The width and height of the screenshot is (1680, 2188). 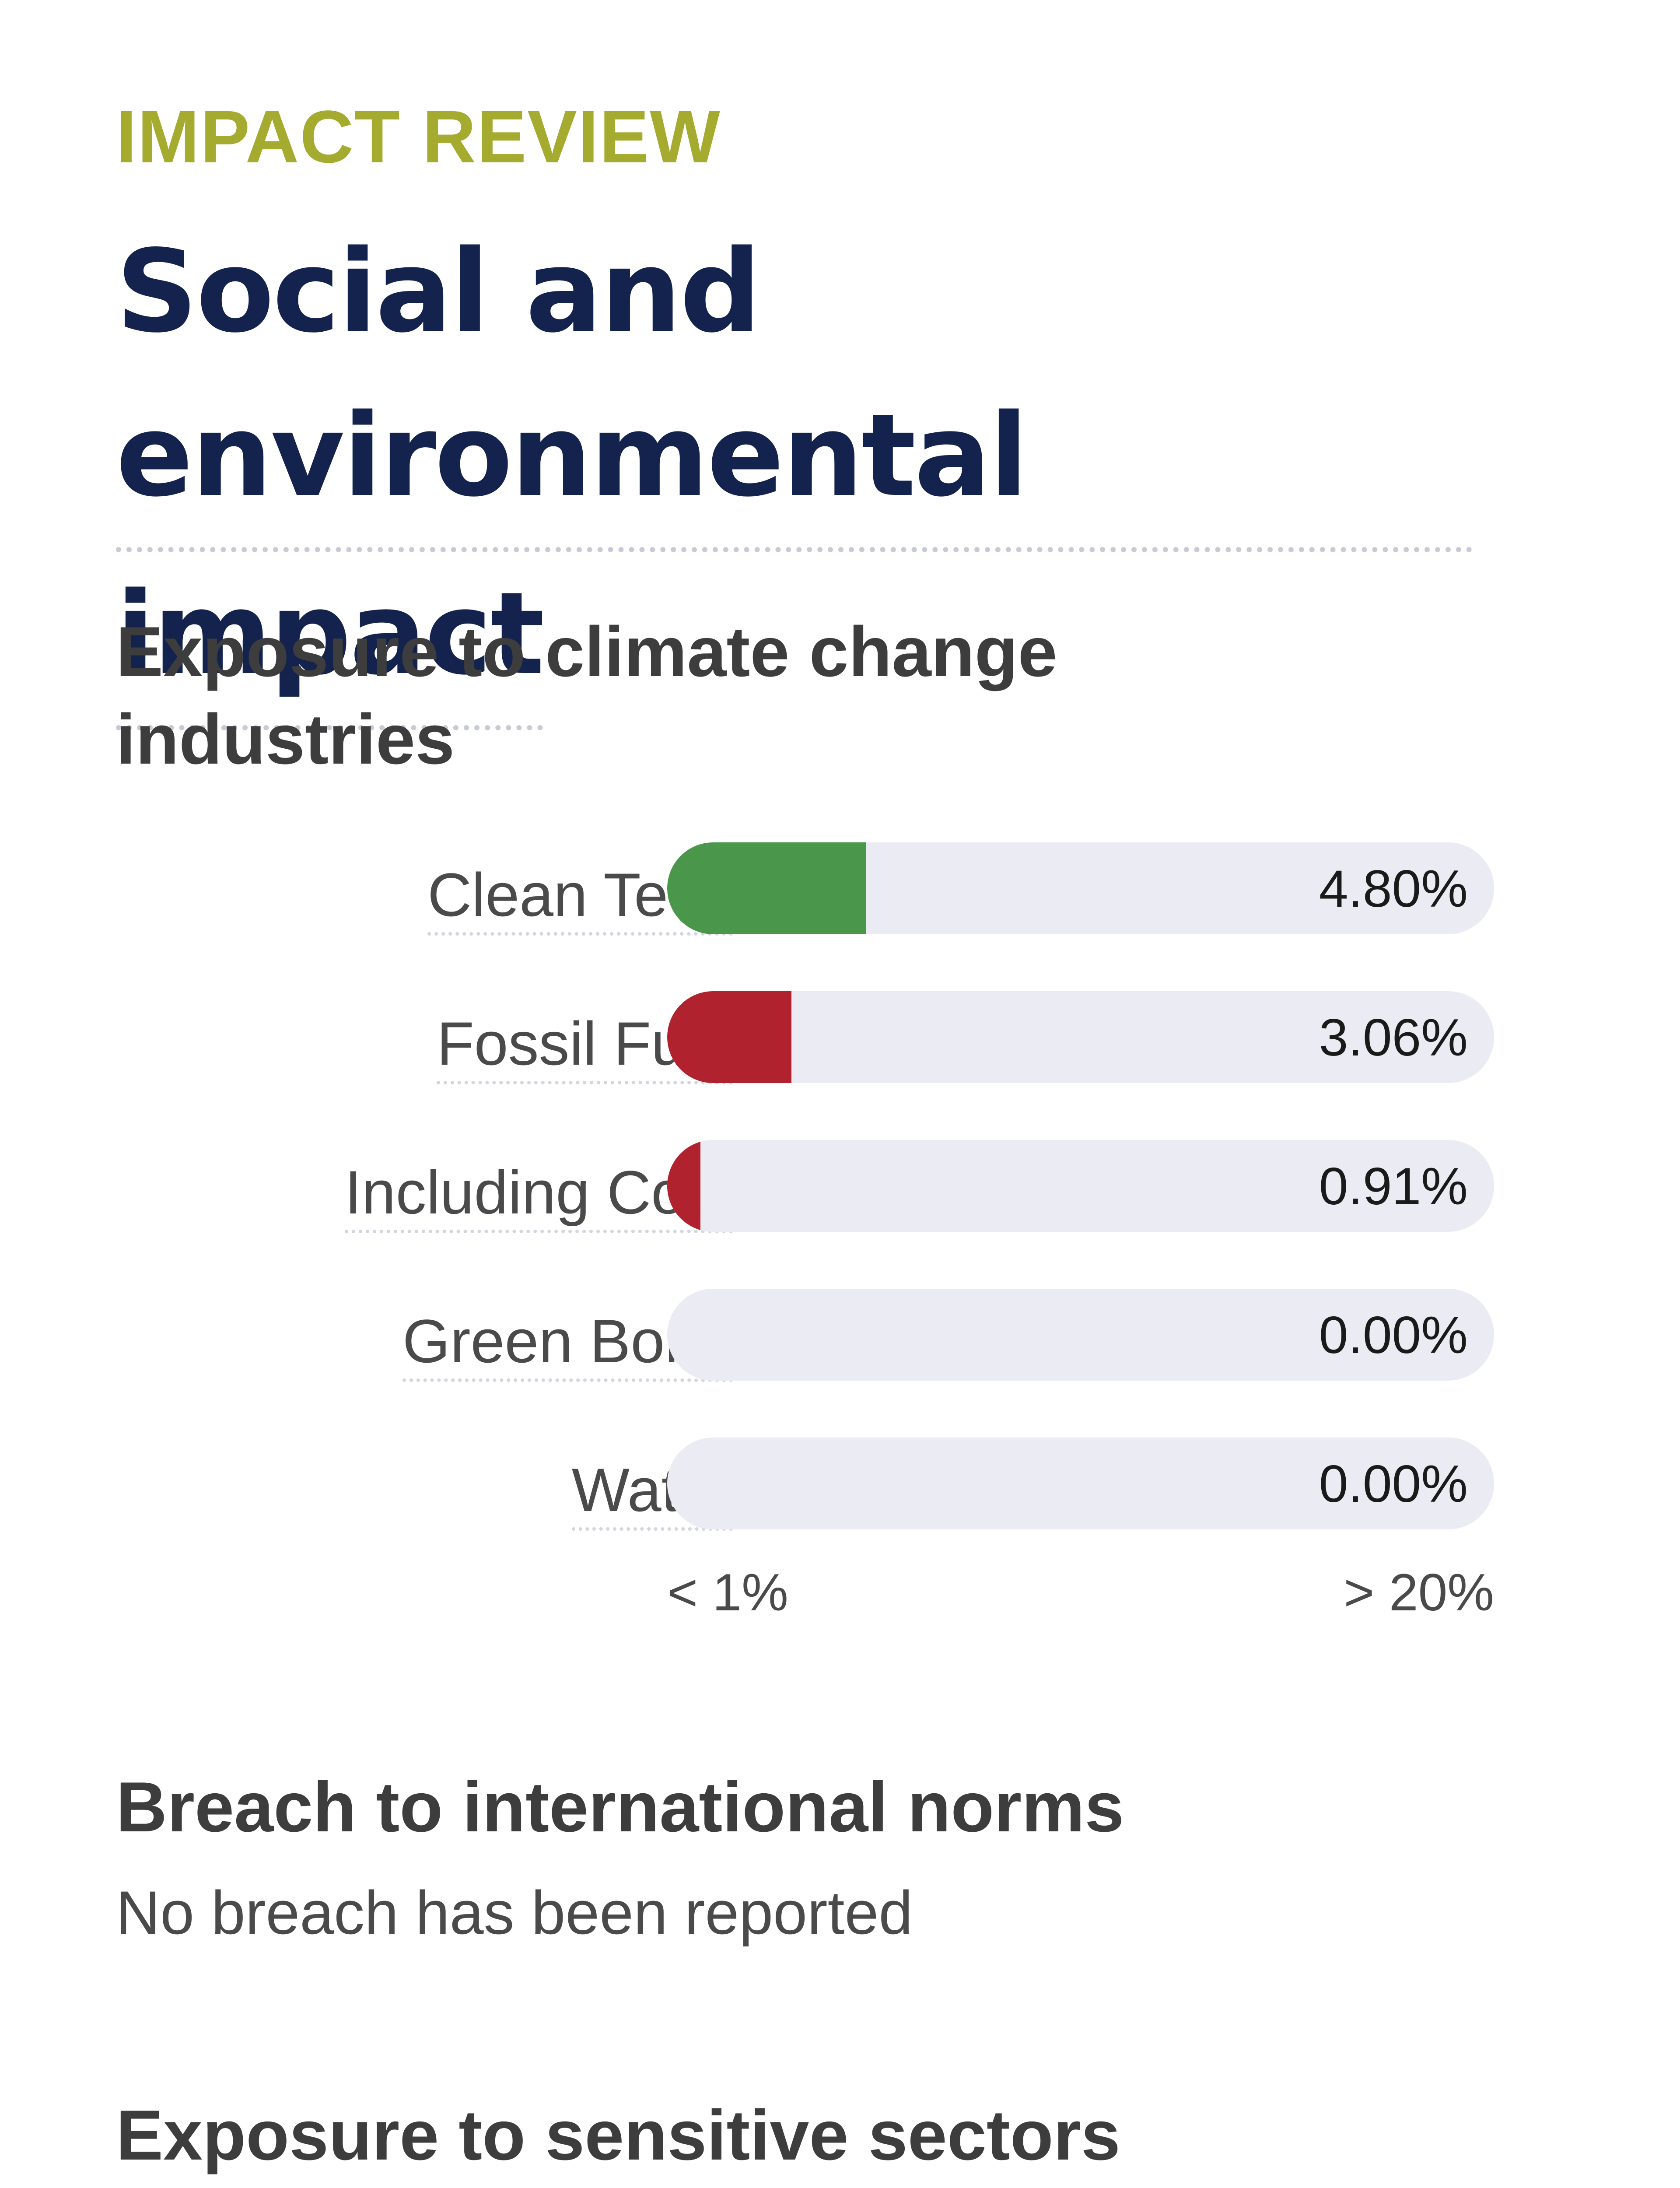 What do you see at coordinates (1393, 888) in the screenshot?
I see `bar-value: 4.80%` at bounding box center [1393, 888].